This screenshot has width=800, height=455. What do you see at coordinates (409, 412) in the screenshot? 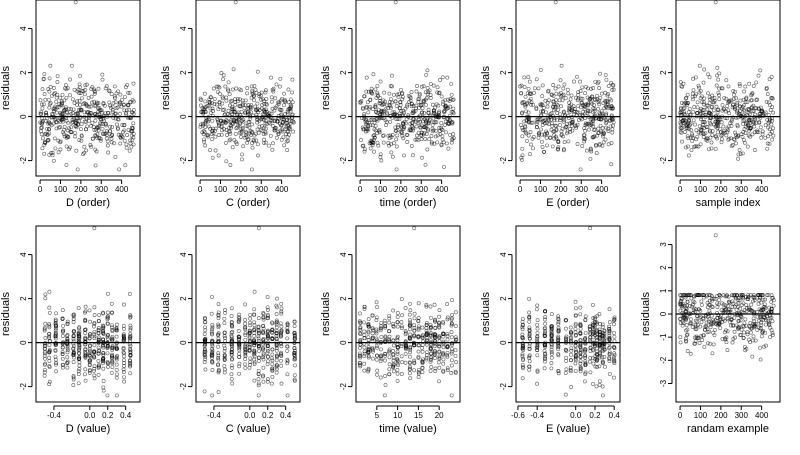
I see `x-axis: 5 10 15 20` at bounding box center [409, 412].